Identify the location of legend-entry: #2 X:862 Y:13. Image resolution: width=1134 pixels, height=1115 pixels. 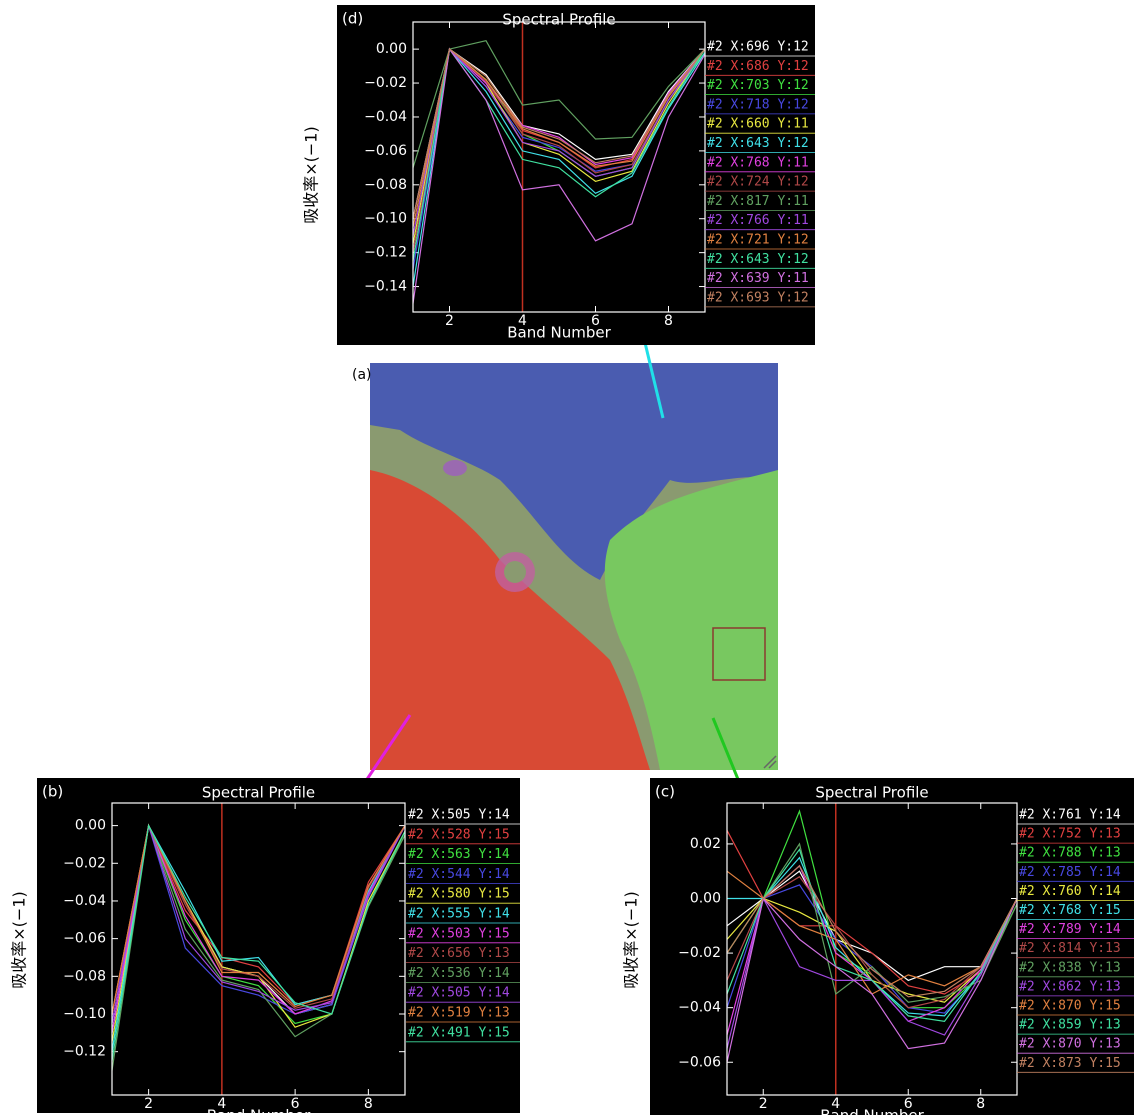
(1070, 986).